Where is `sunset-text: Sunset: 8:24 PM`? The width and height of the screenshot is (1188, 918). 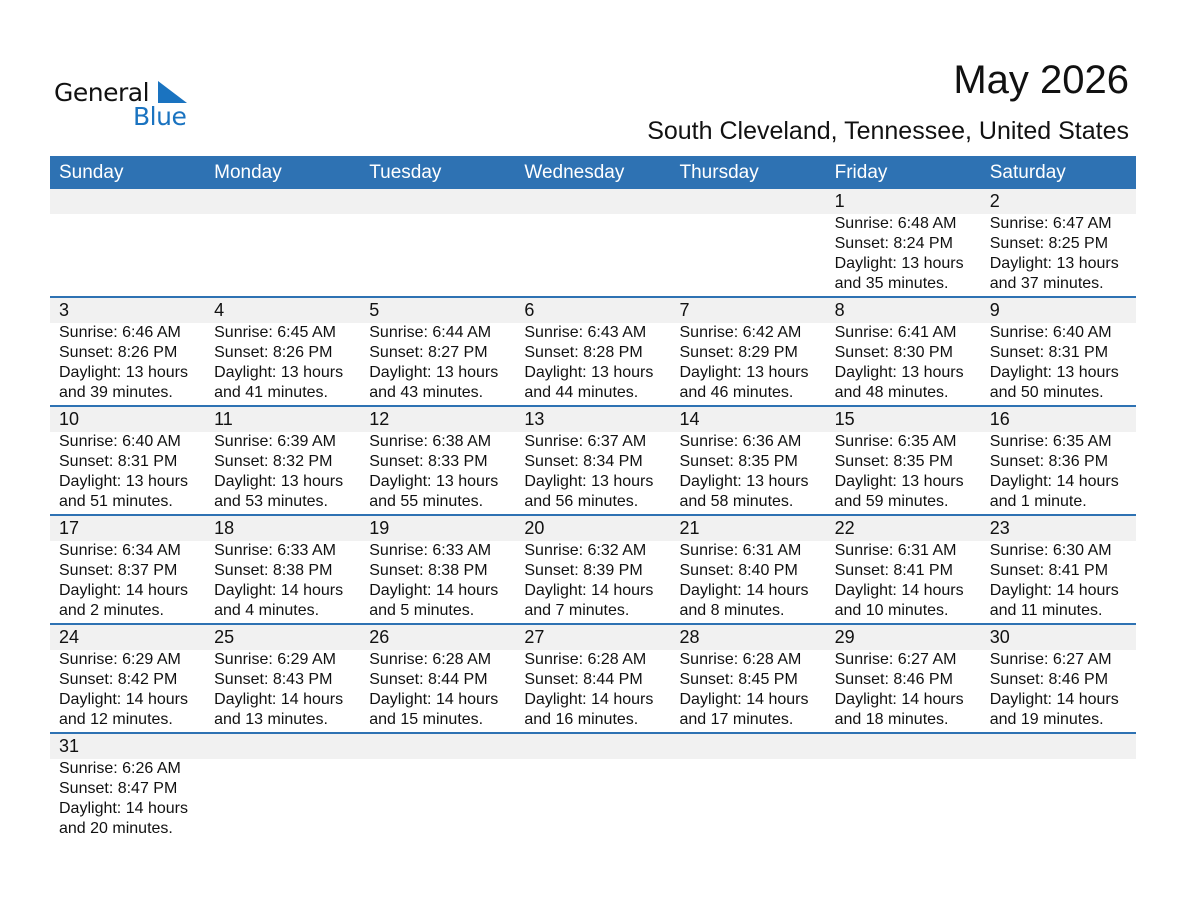
sunset-text: Sunset: 8:24 PM is located at coordinates (893, 243).